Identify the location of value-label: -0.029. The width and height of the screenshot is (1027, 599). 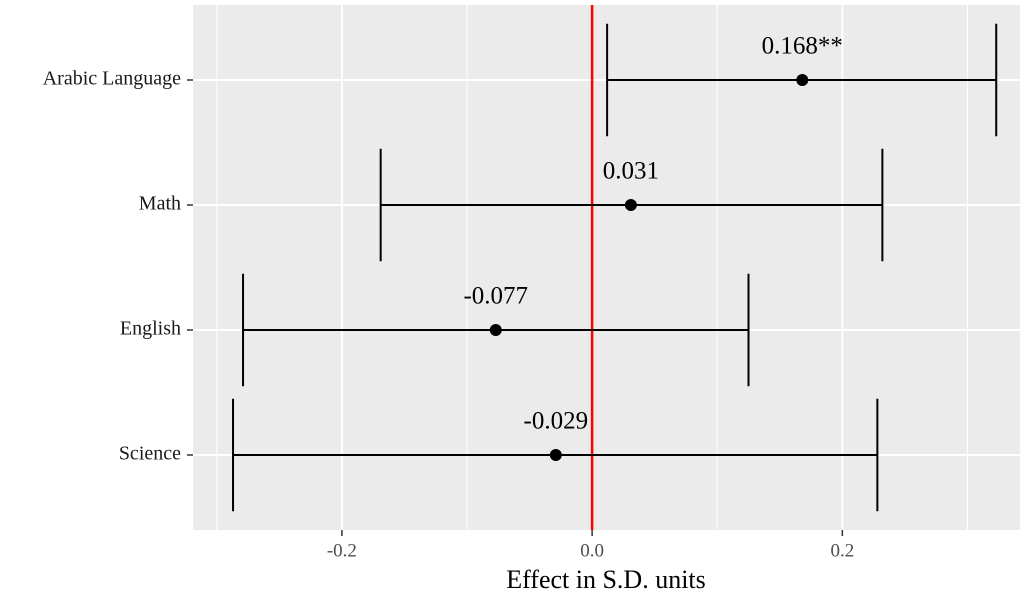
(556, 421).